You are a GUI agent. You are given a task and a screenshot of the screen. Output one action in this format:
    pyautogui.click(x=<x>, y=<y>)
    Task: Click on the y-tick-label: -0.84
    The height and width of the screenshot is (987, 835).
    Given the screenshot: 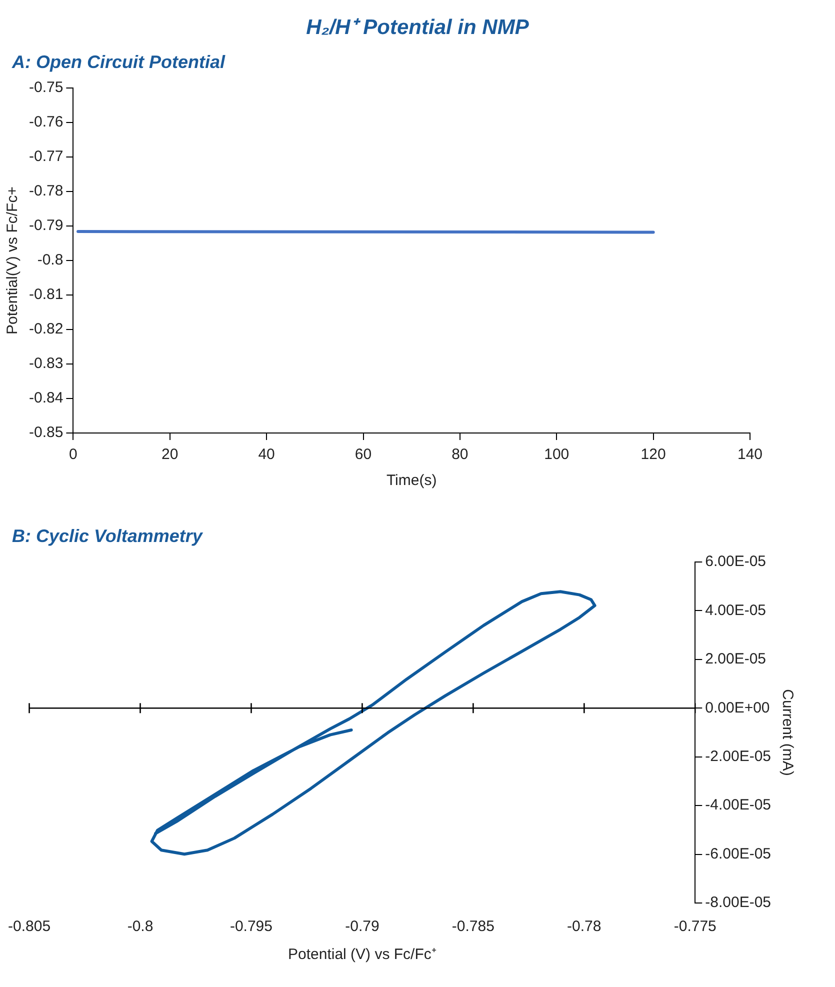 What is the action you would take?
    pyautogui.click(x=46, y=398)
    